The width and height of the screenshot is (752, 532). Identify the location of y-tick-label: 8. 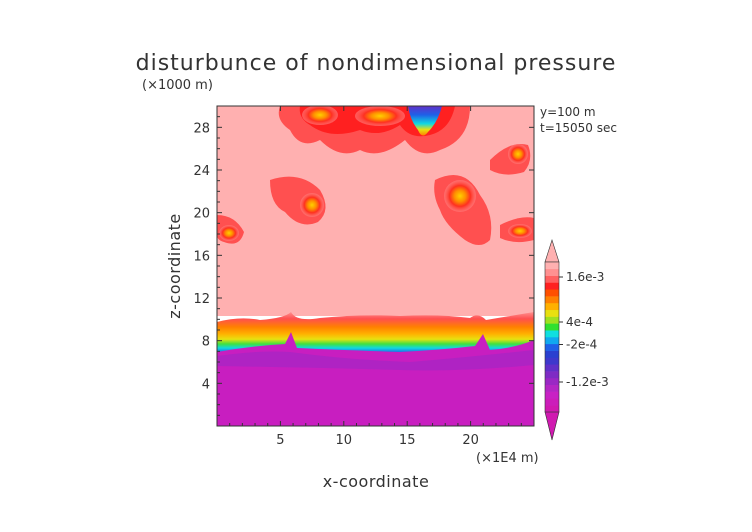
(206, 342).